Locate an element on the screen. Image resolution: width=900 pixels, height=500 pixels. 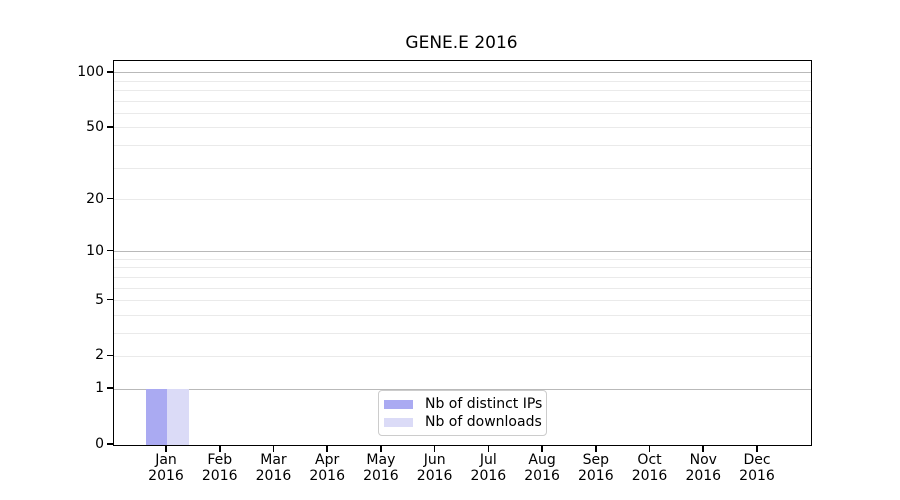
legend-swatch-distinct-ips is located at coordinates (398, 404).